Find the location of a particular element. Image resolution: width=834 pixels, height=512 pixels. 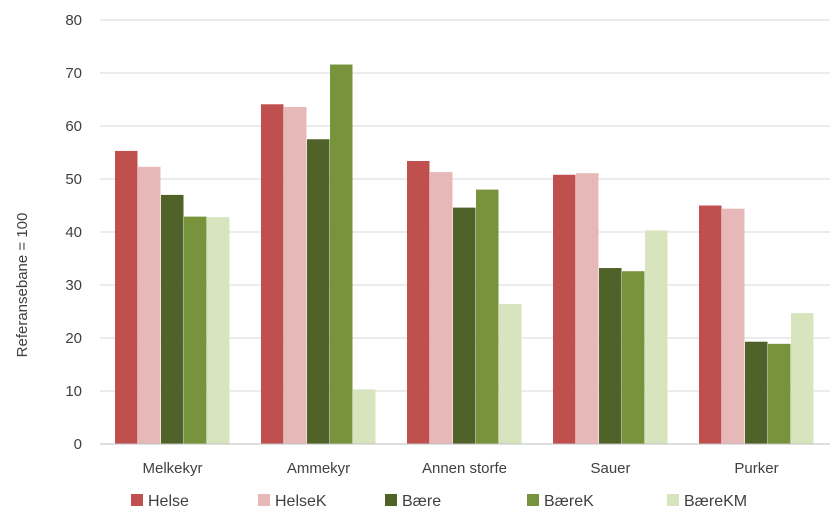

bar-helse-melkekyr is located at coordinates (126, 297).